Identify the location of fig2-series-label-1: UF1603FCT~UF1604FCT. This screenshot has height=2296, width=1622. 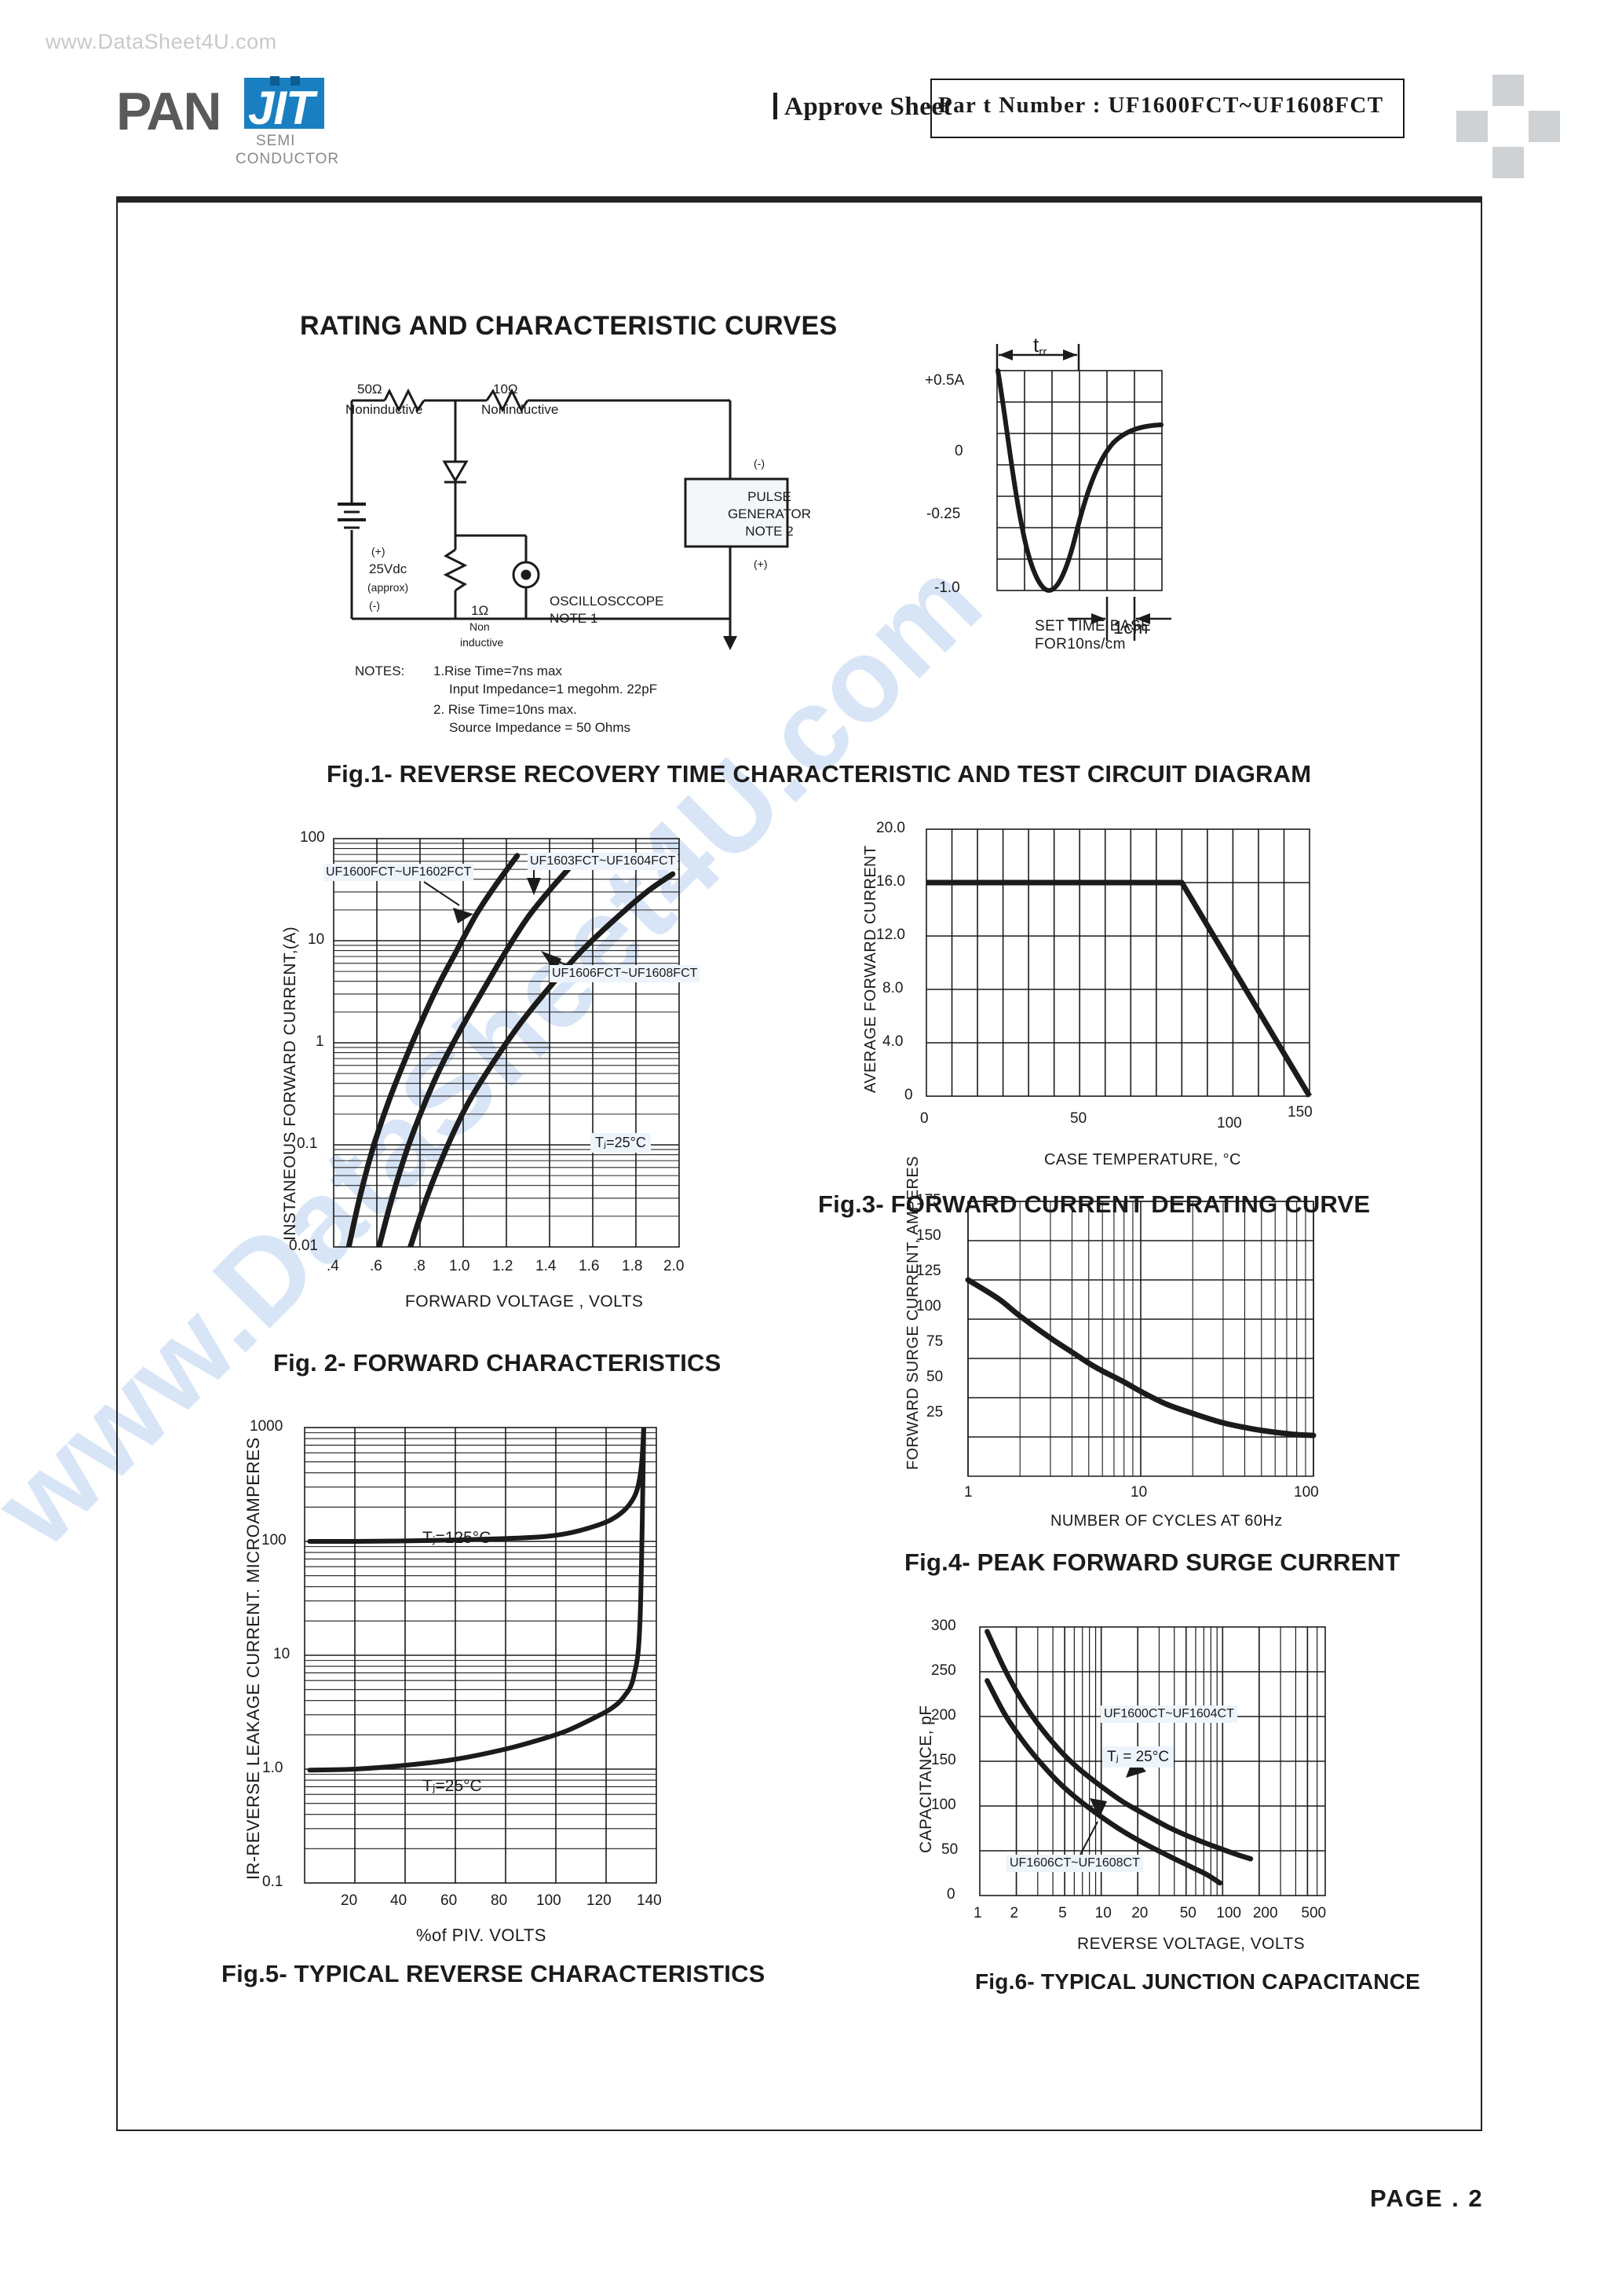
(603, 861).